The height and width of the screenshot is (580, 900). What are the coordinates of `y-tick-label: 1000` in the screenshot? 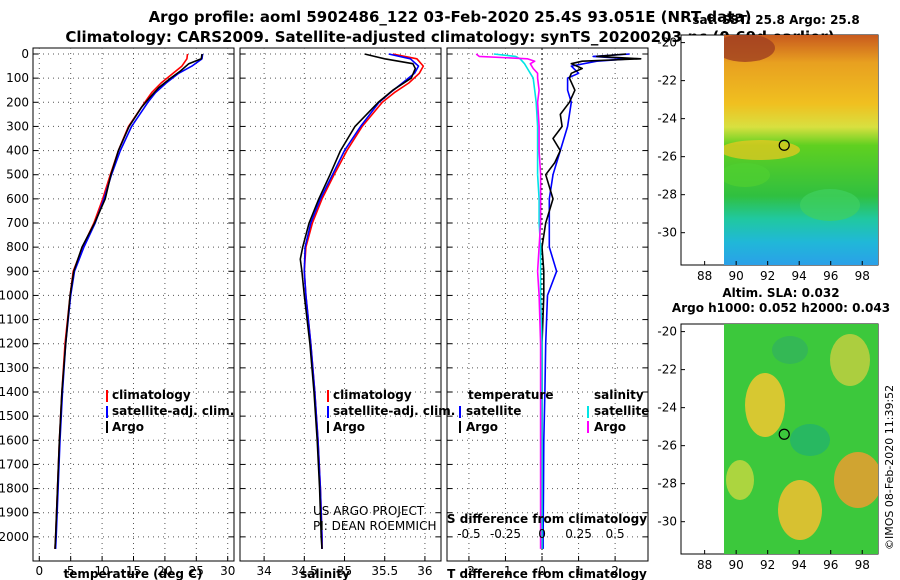 It's located at (14, 295).